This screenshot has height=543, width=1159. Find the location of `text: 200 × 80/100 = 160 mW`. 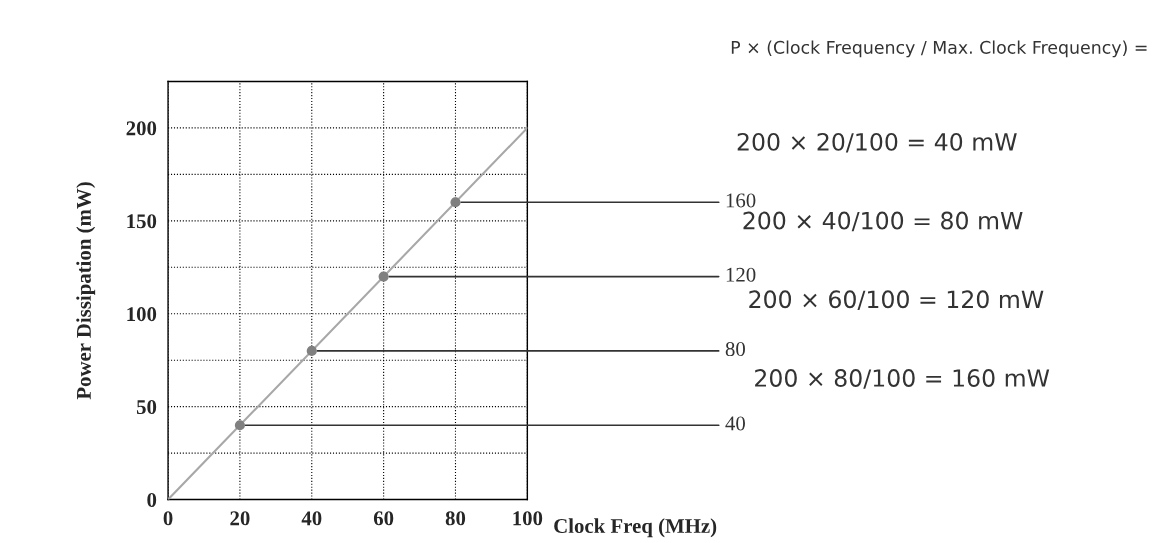

text: 200 × 80/100 = 160 mW is located at coordinates (902, 379).